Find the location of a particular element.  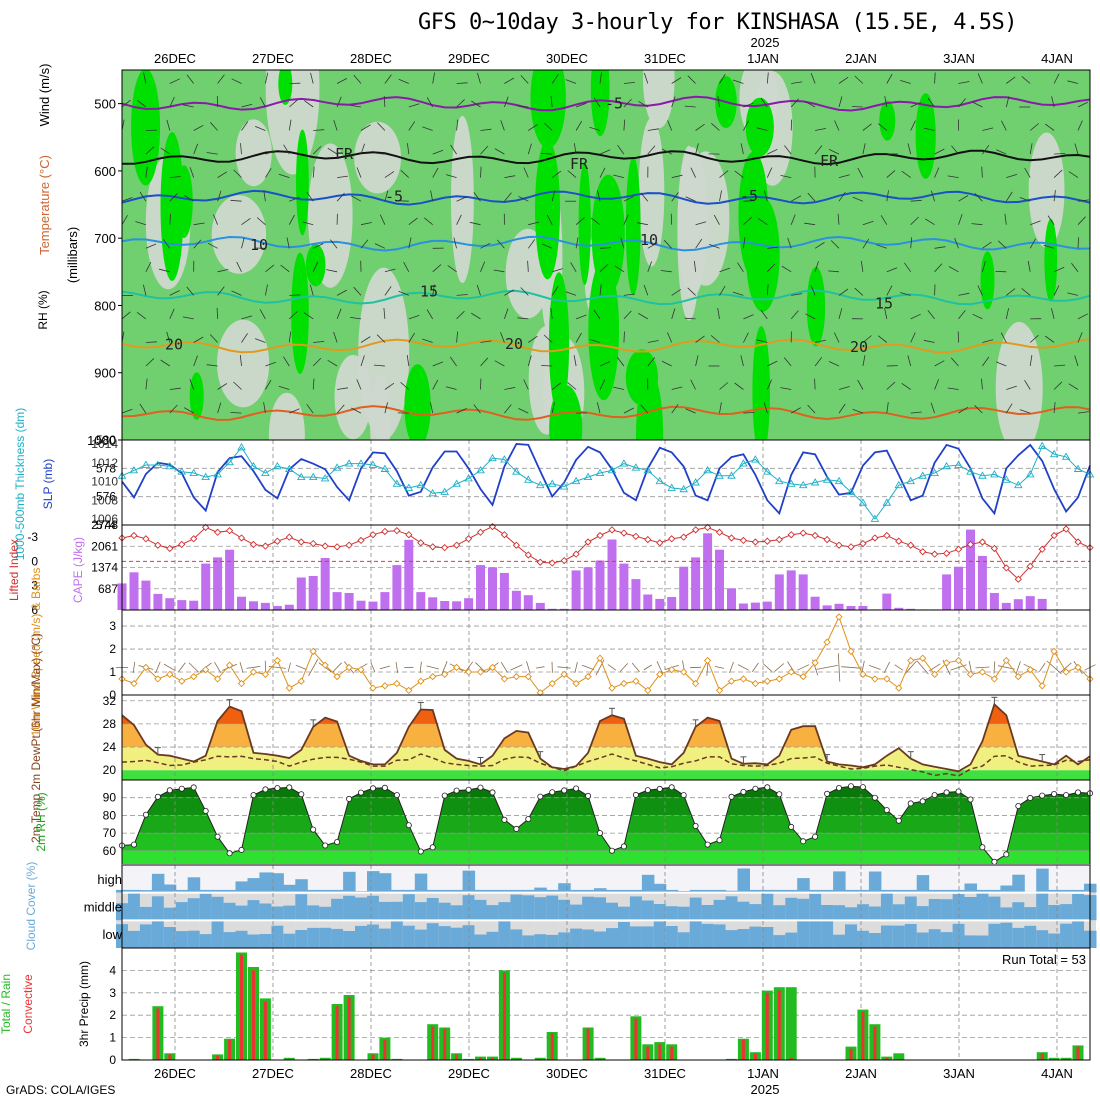

thickness-frame is located at coordinates (606, 482).